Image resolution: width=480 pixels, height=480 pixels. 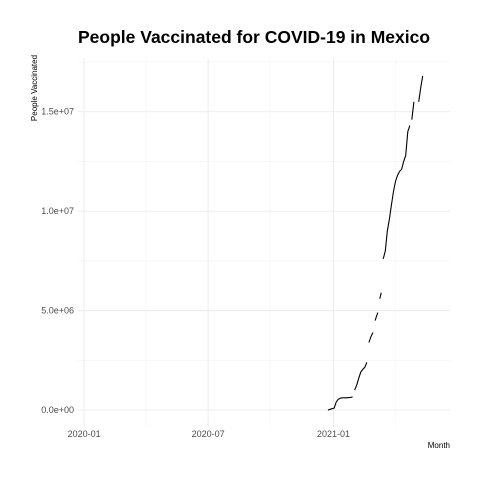 What do you see at coordinates (333, 434) in the screenshot?
I see `x-tick-label: 2021-01` at bounding box center [333, 434].